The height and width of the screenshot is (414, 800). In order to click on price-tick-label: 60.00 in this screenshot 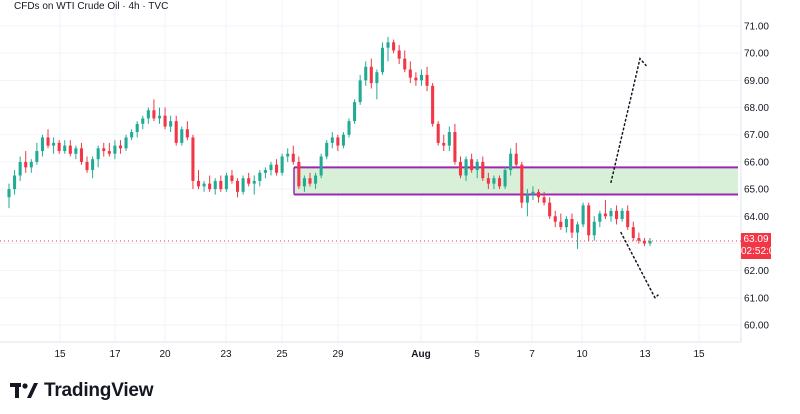, I will do `click(756, 326)`.